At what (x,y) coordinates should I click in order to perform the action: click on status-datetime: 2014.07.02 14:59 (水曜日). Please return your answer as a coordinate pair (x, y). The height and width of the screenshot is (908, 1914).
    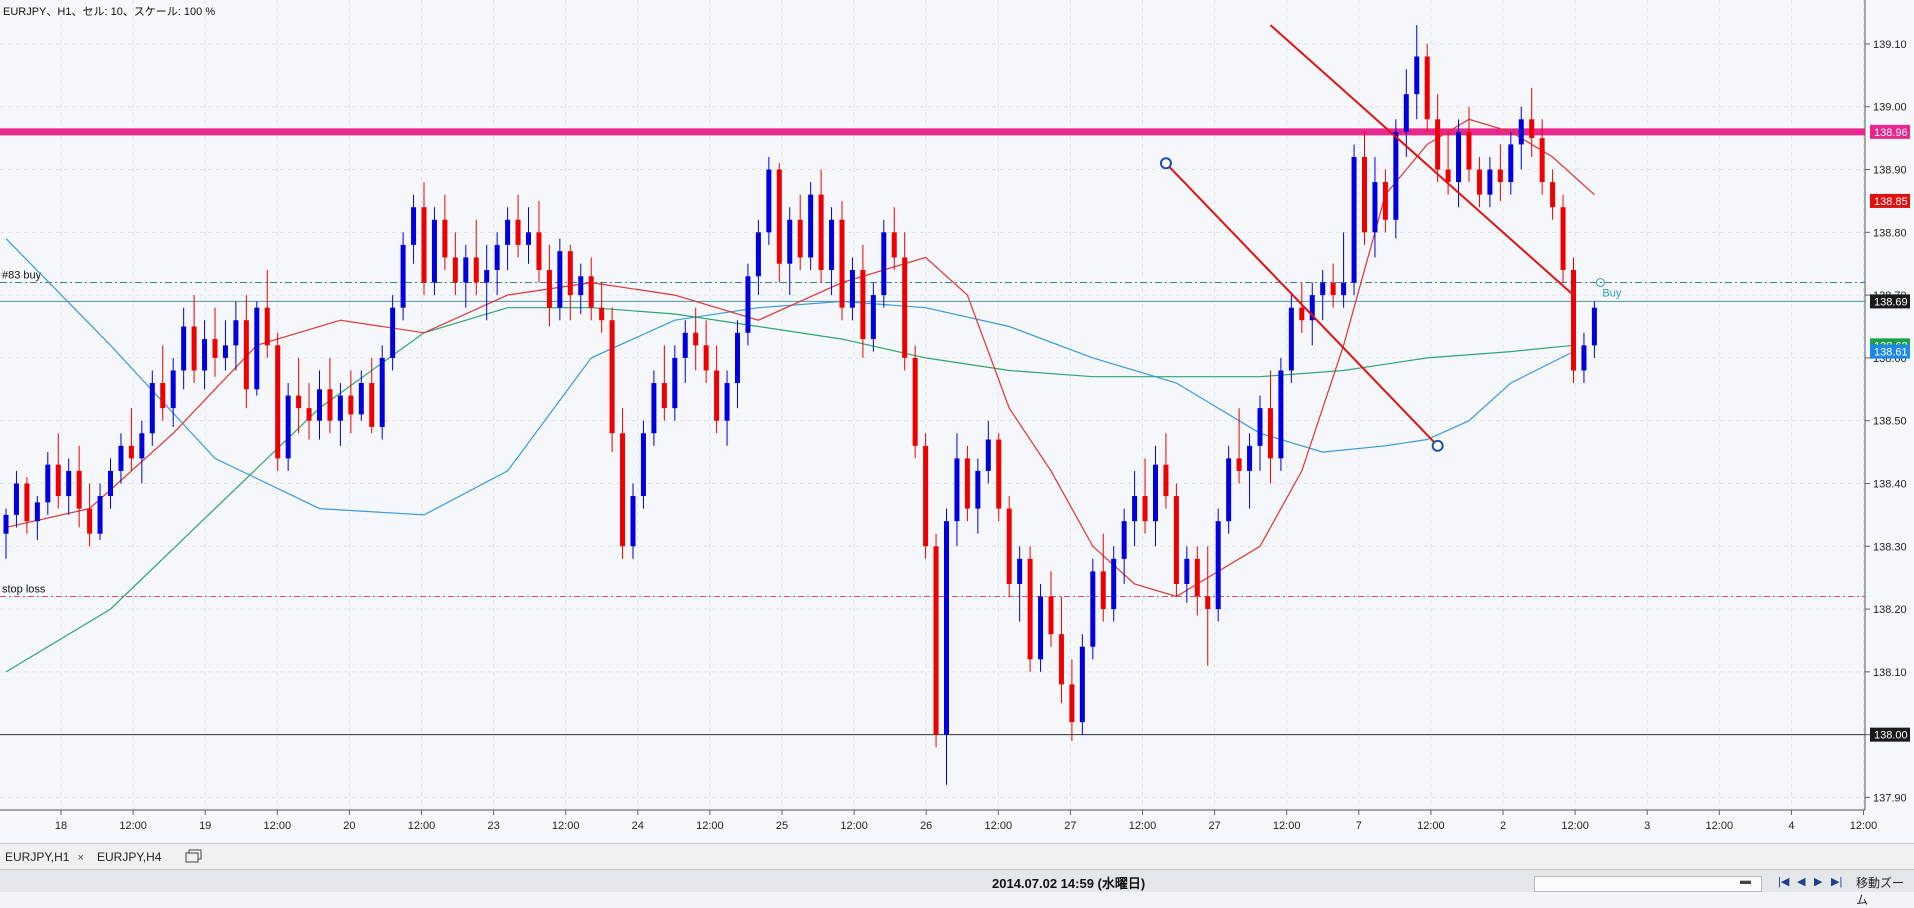
    Looking at the image, I should click on (1069, 883).